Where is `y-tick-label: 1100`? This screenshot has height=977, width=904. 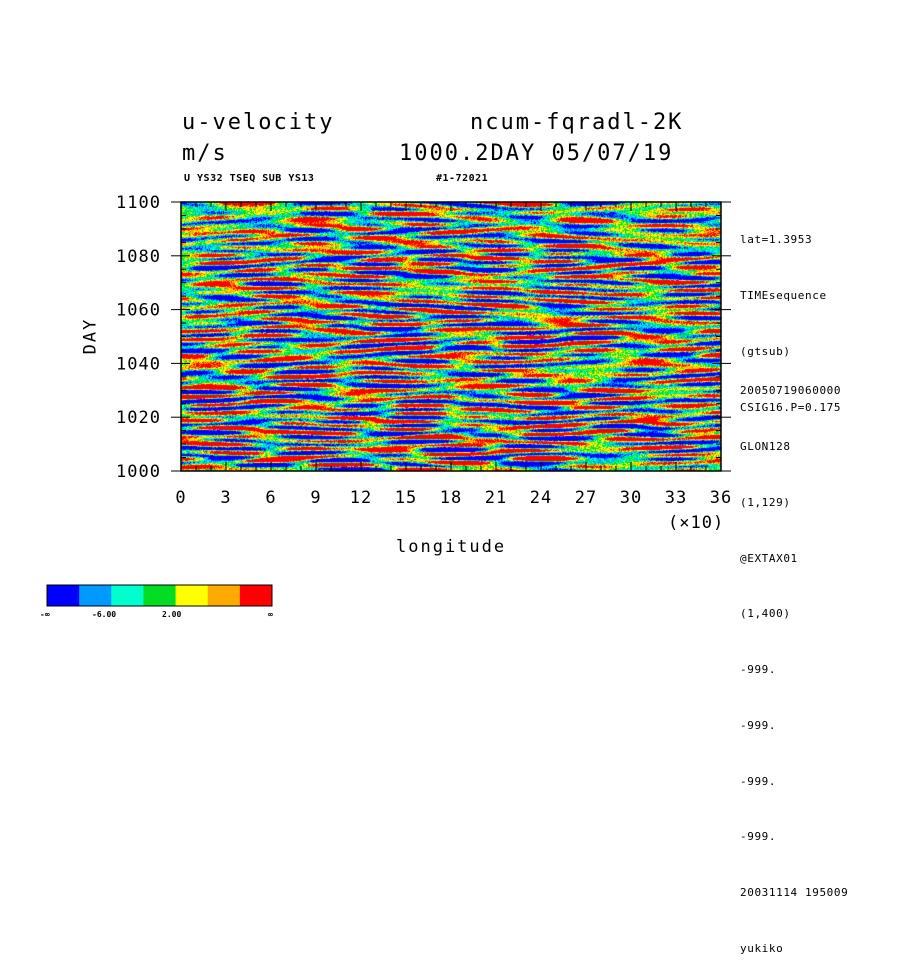
y-tick-label: 1100 is located at coordinates (138, 203).